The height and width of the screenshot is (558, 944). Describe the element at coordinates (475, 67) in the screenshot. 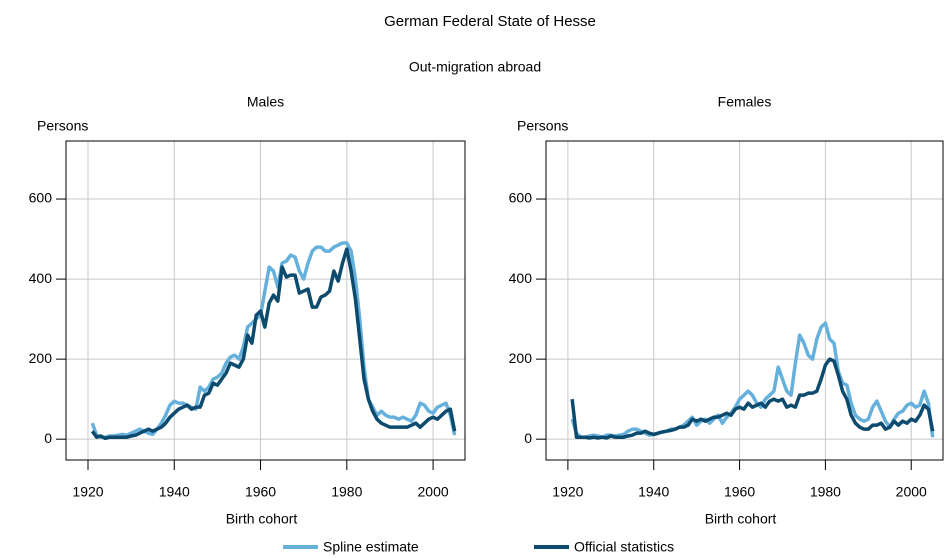

I see `chart-subtitle: Out-migration abroad` at that location.